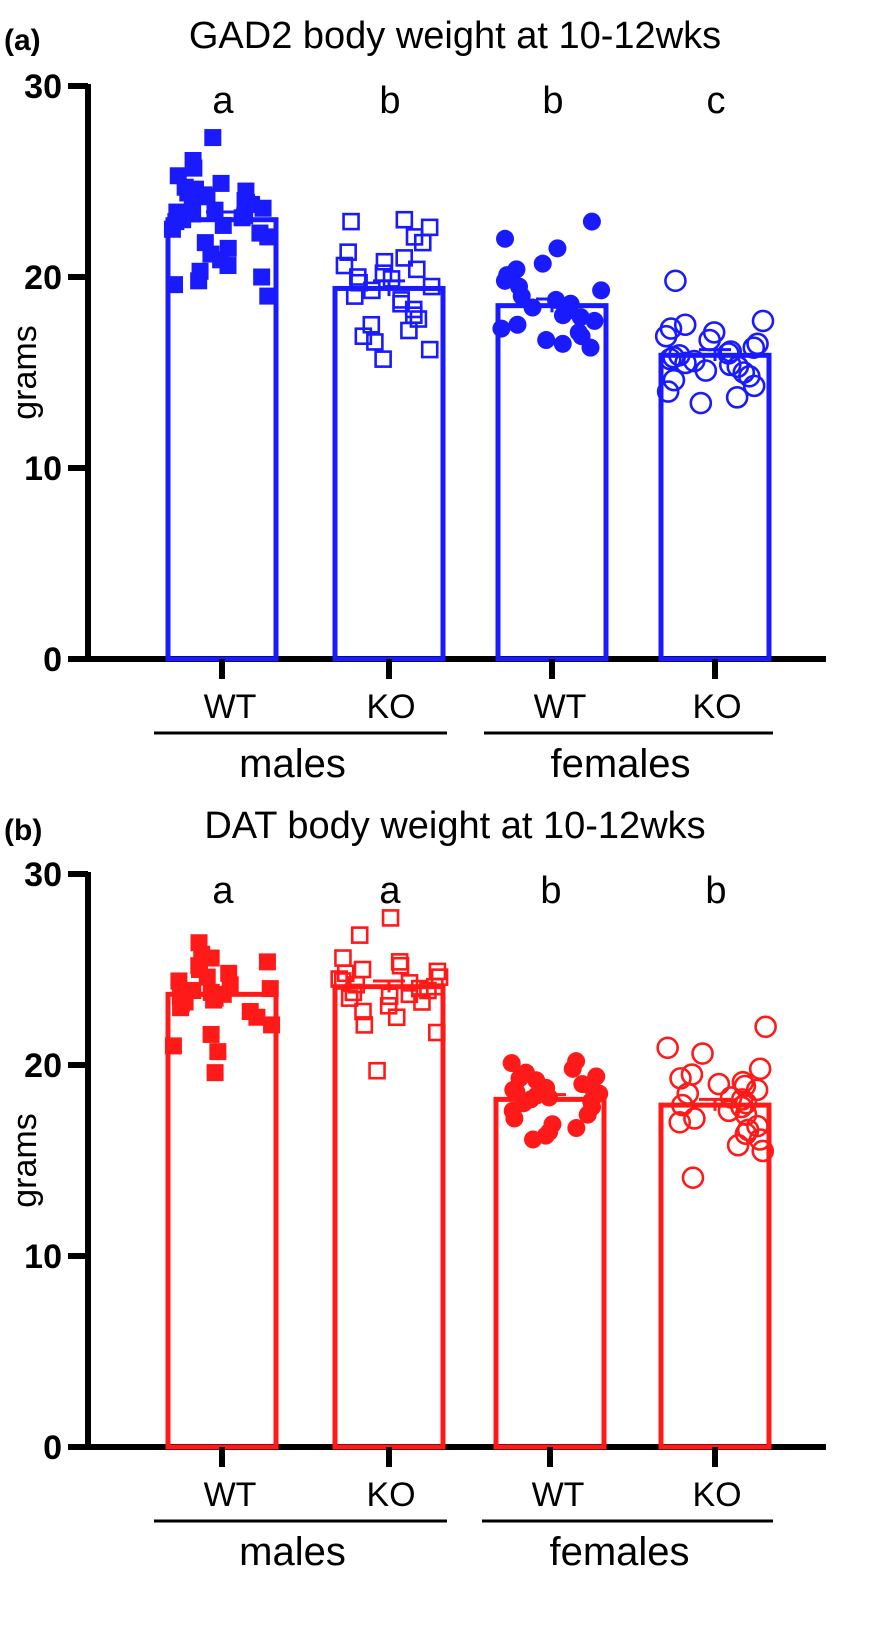 This screenshot has width=876, height=1644. What do you see at coordinates (455, 36) in the screenshot?
I see `chart-title: GAD2 body weight at 10-12wks` at bounding box center [455, 36].